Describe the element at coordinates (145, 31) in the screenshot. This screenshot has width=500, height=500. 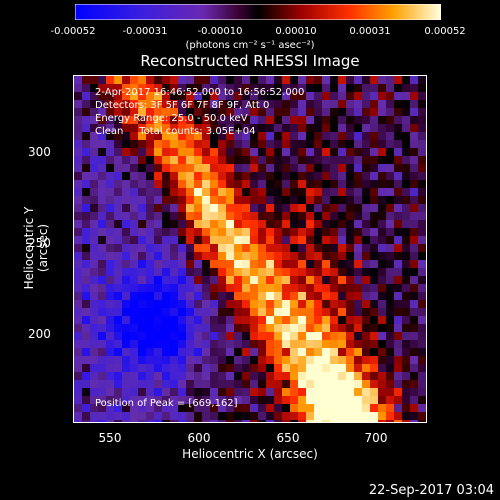
I see `colorbar-tick-label: -0.00031` at that location.